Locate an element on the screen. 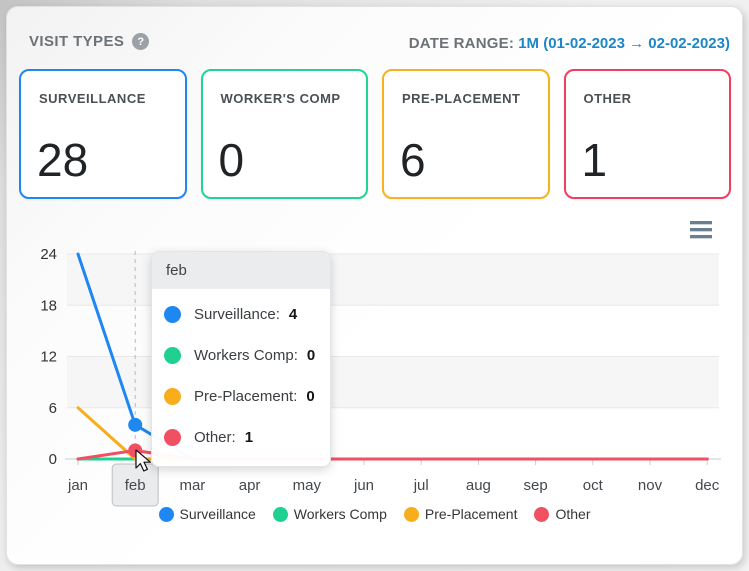 The image size is (749, 571). chart-menu-button is located at coordinates (701, 229).